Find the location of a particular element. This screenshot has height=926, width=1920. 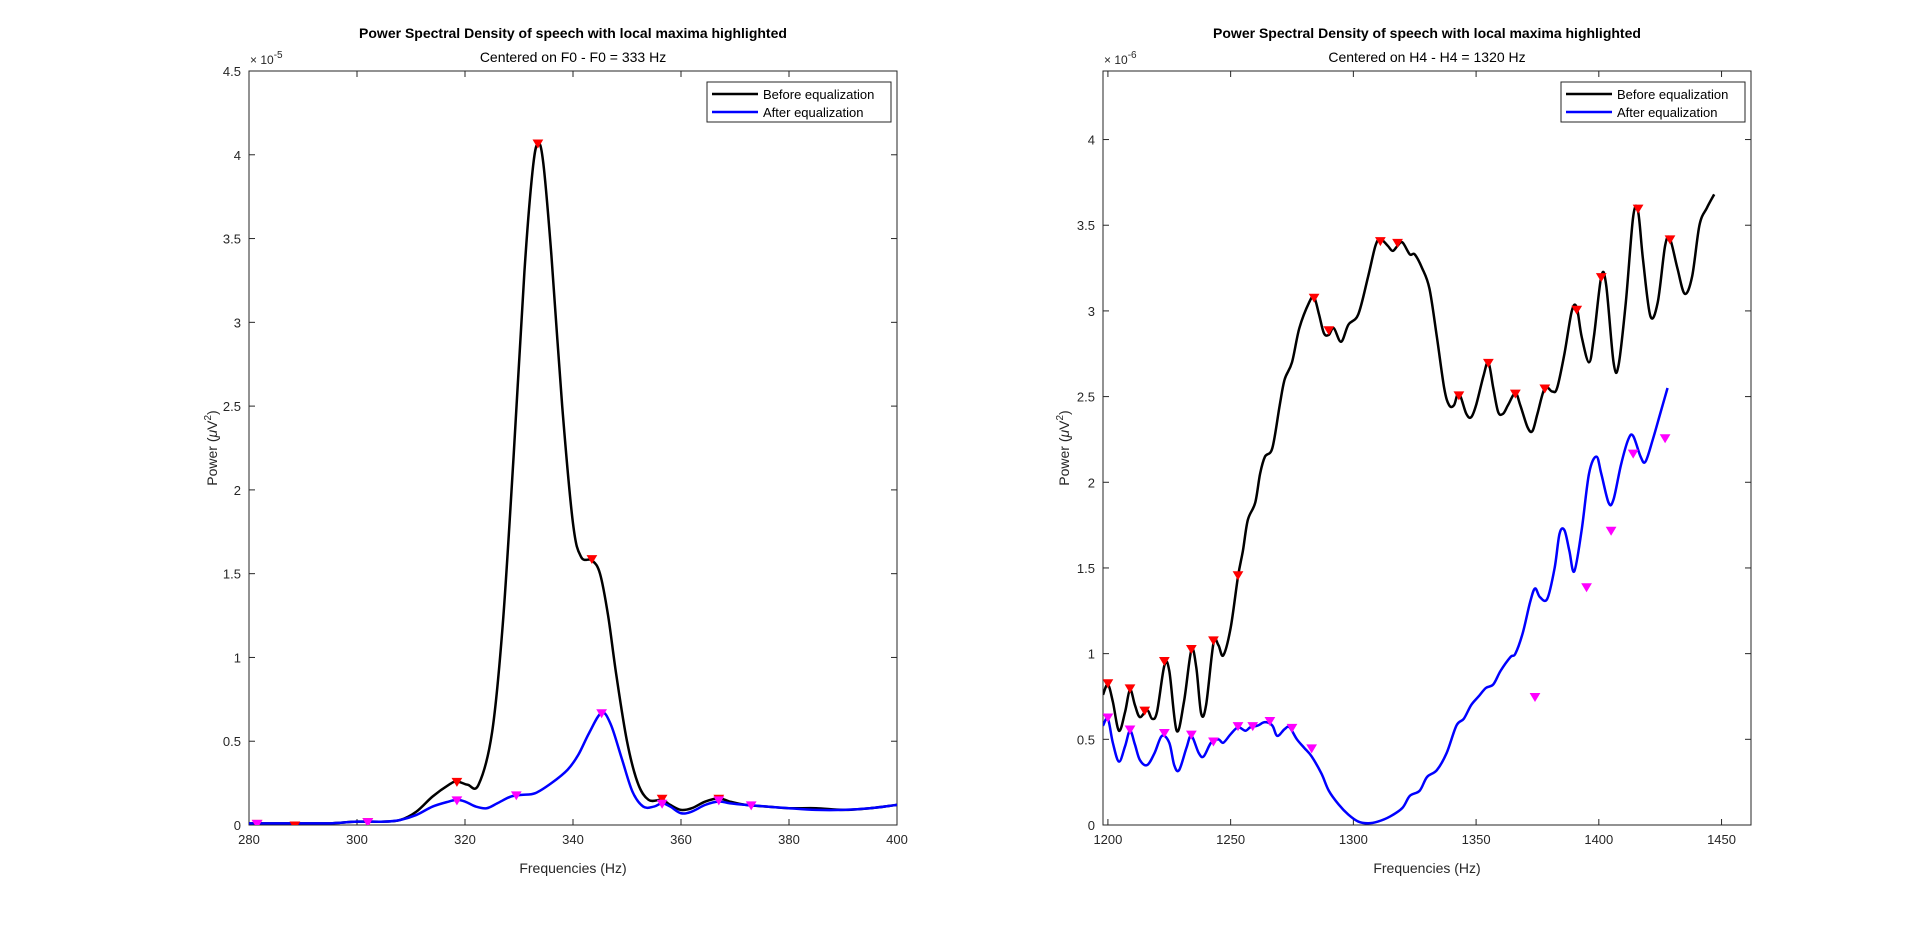

x-tick-label: 280 is located at coordinates (249, 839).